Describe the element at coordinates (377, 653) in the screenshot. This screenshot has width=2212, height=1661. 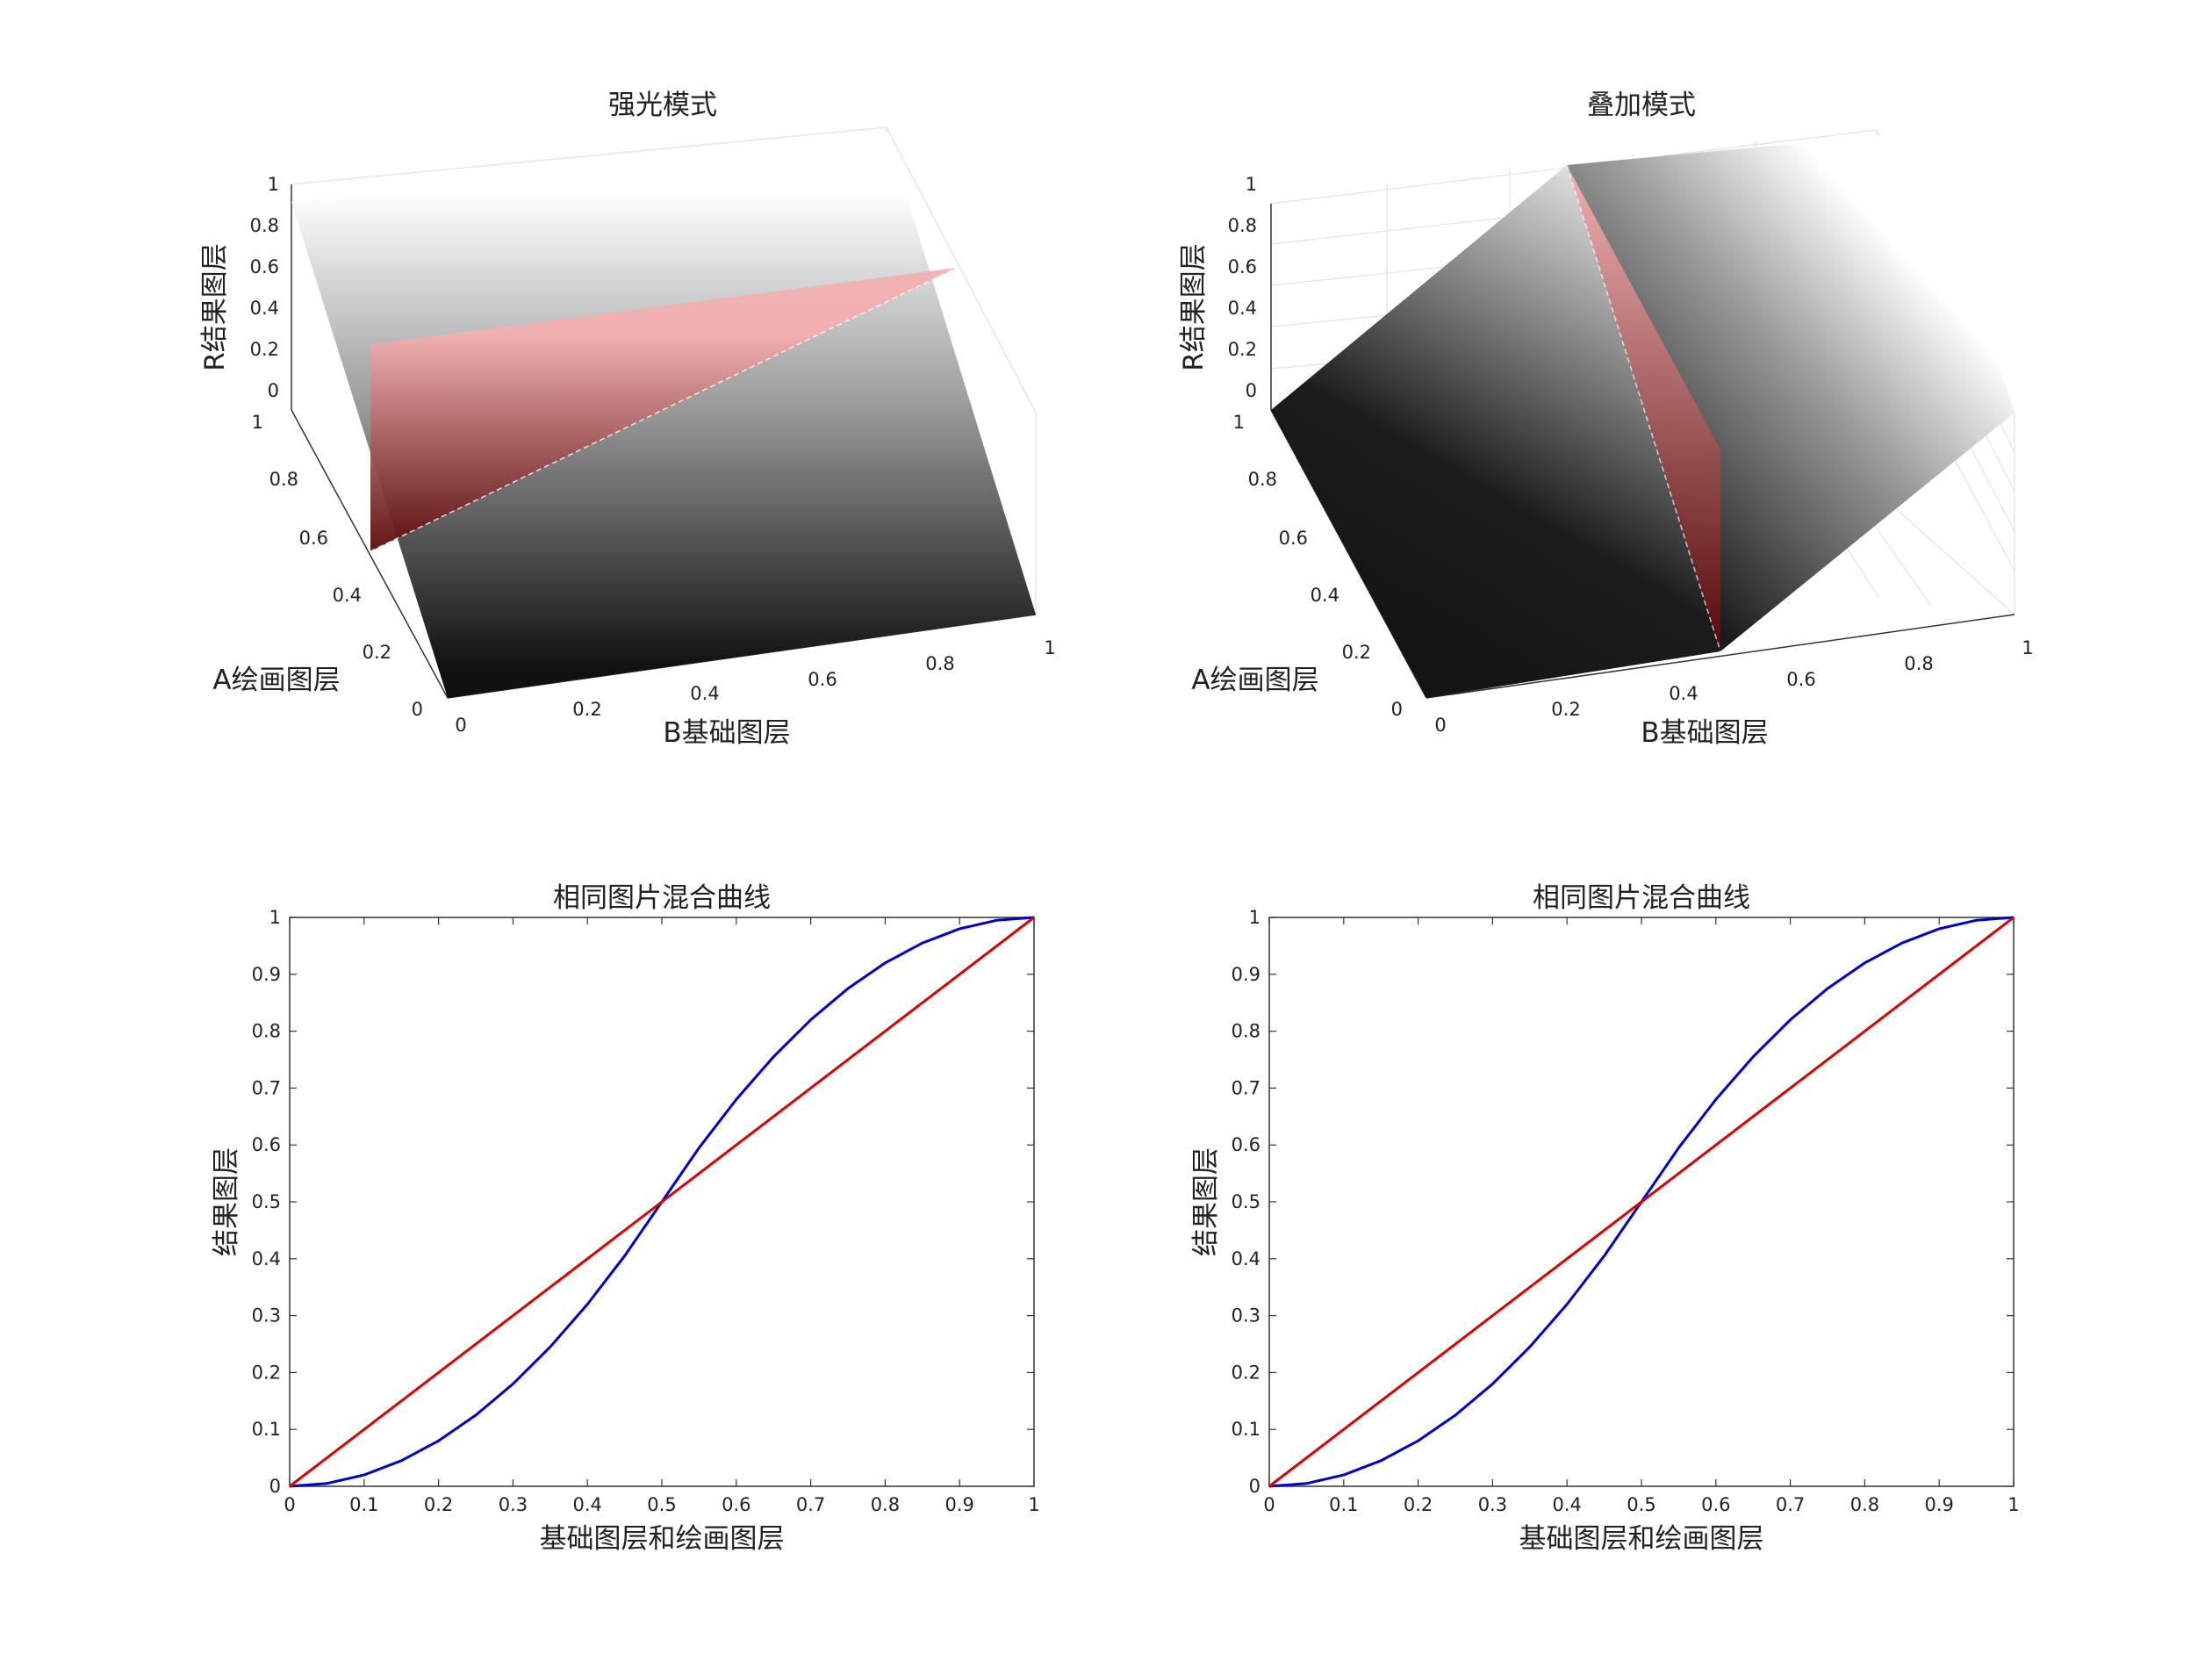
I see `hl-y-tick: 0.2` at that location.